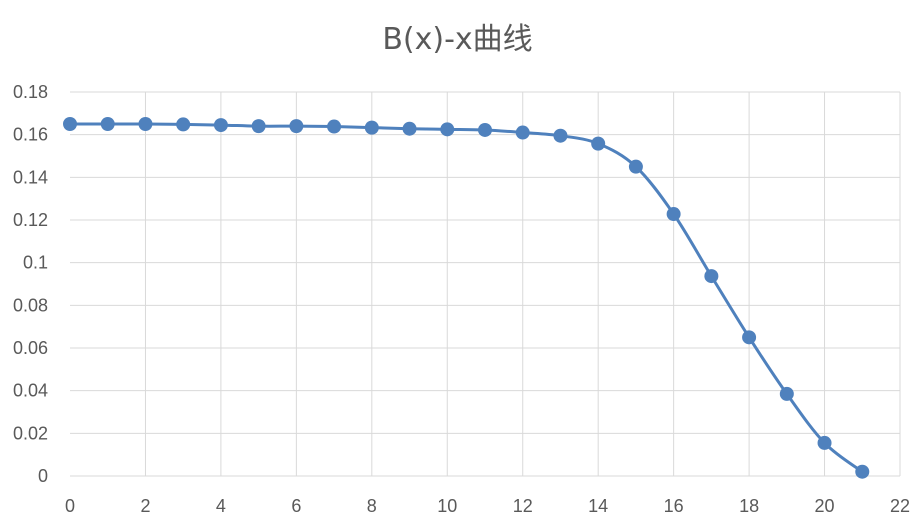 The width and height of the screenshot is (915, 515). Describe the element at coordinates (221, 505) in the screenshot. I see `x-tick-label: 4` at that location.